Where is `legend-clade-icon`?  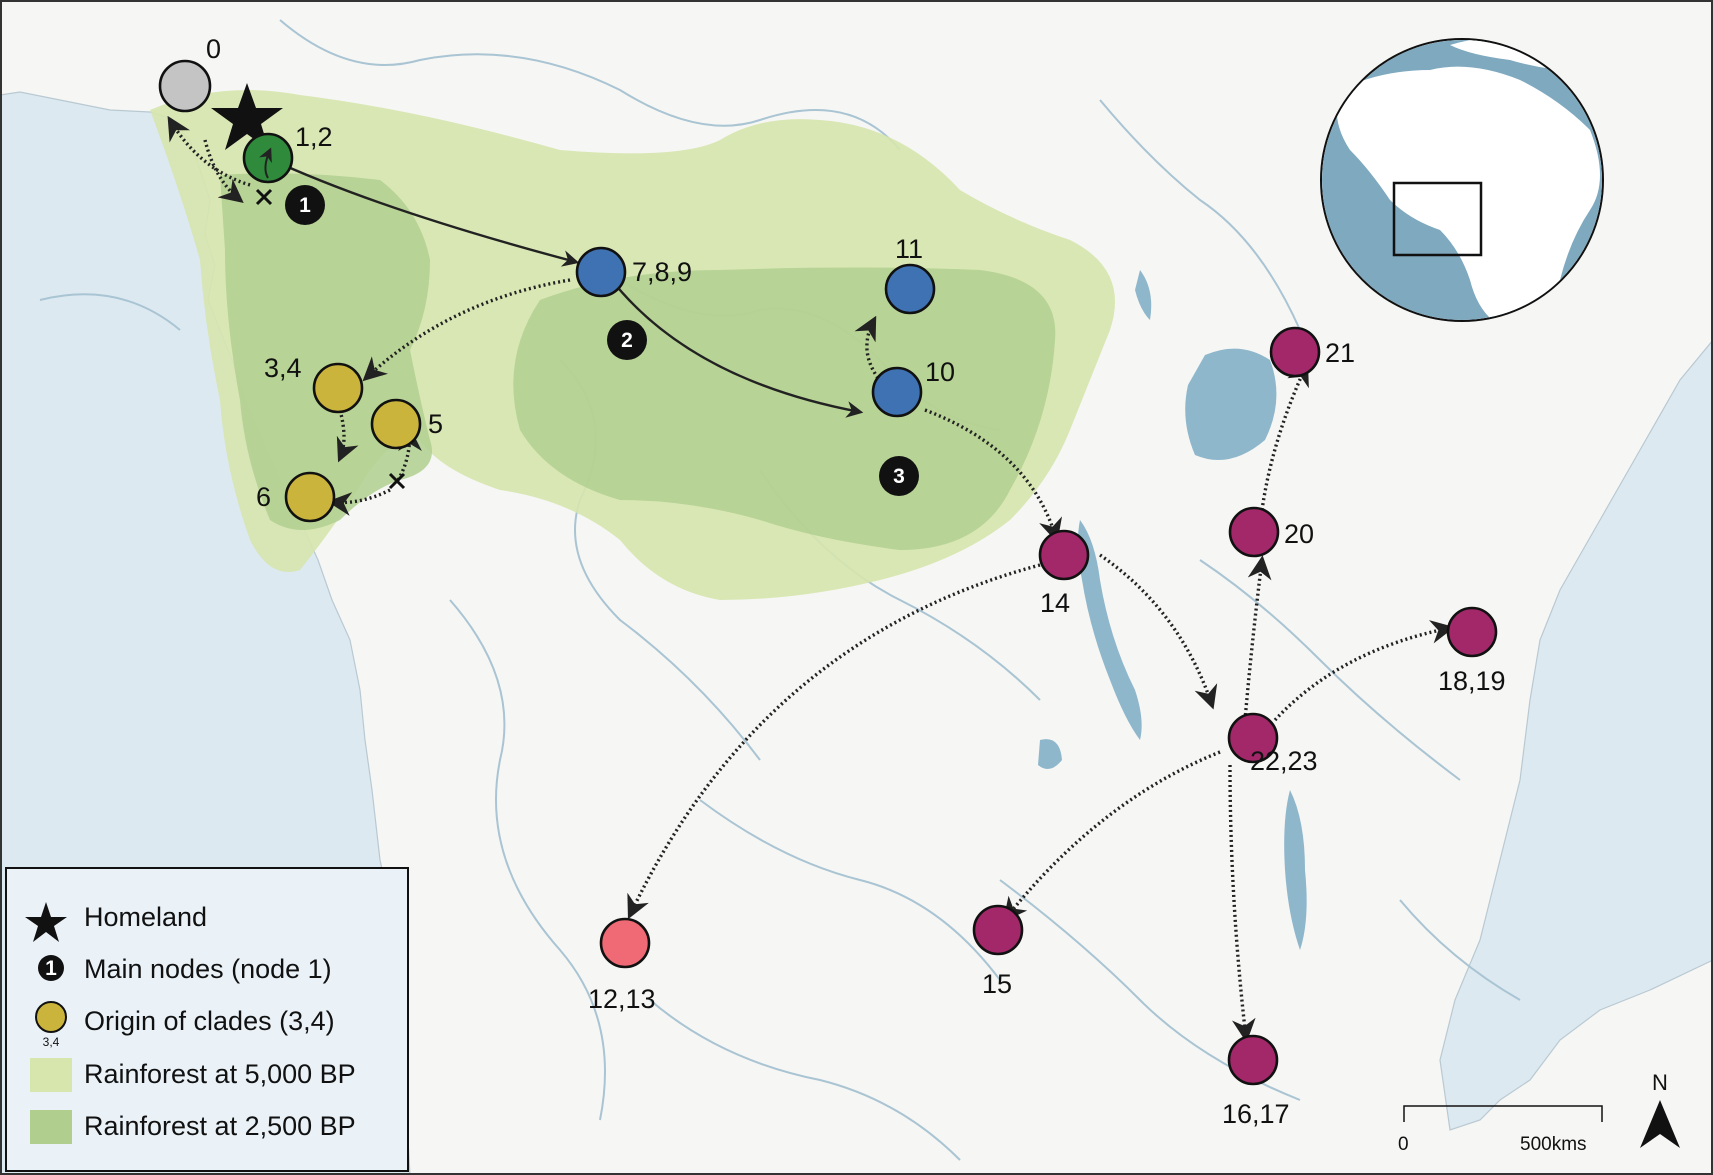
legend-clade-icon is located at coordinates (51, 1017).